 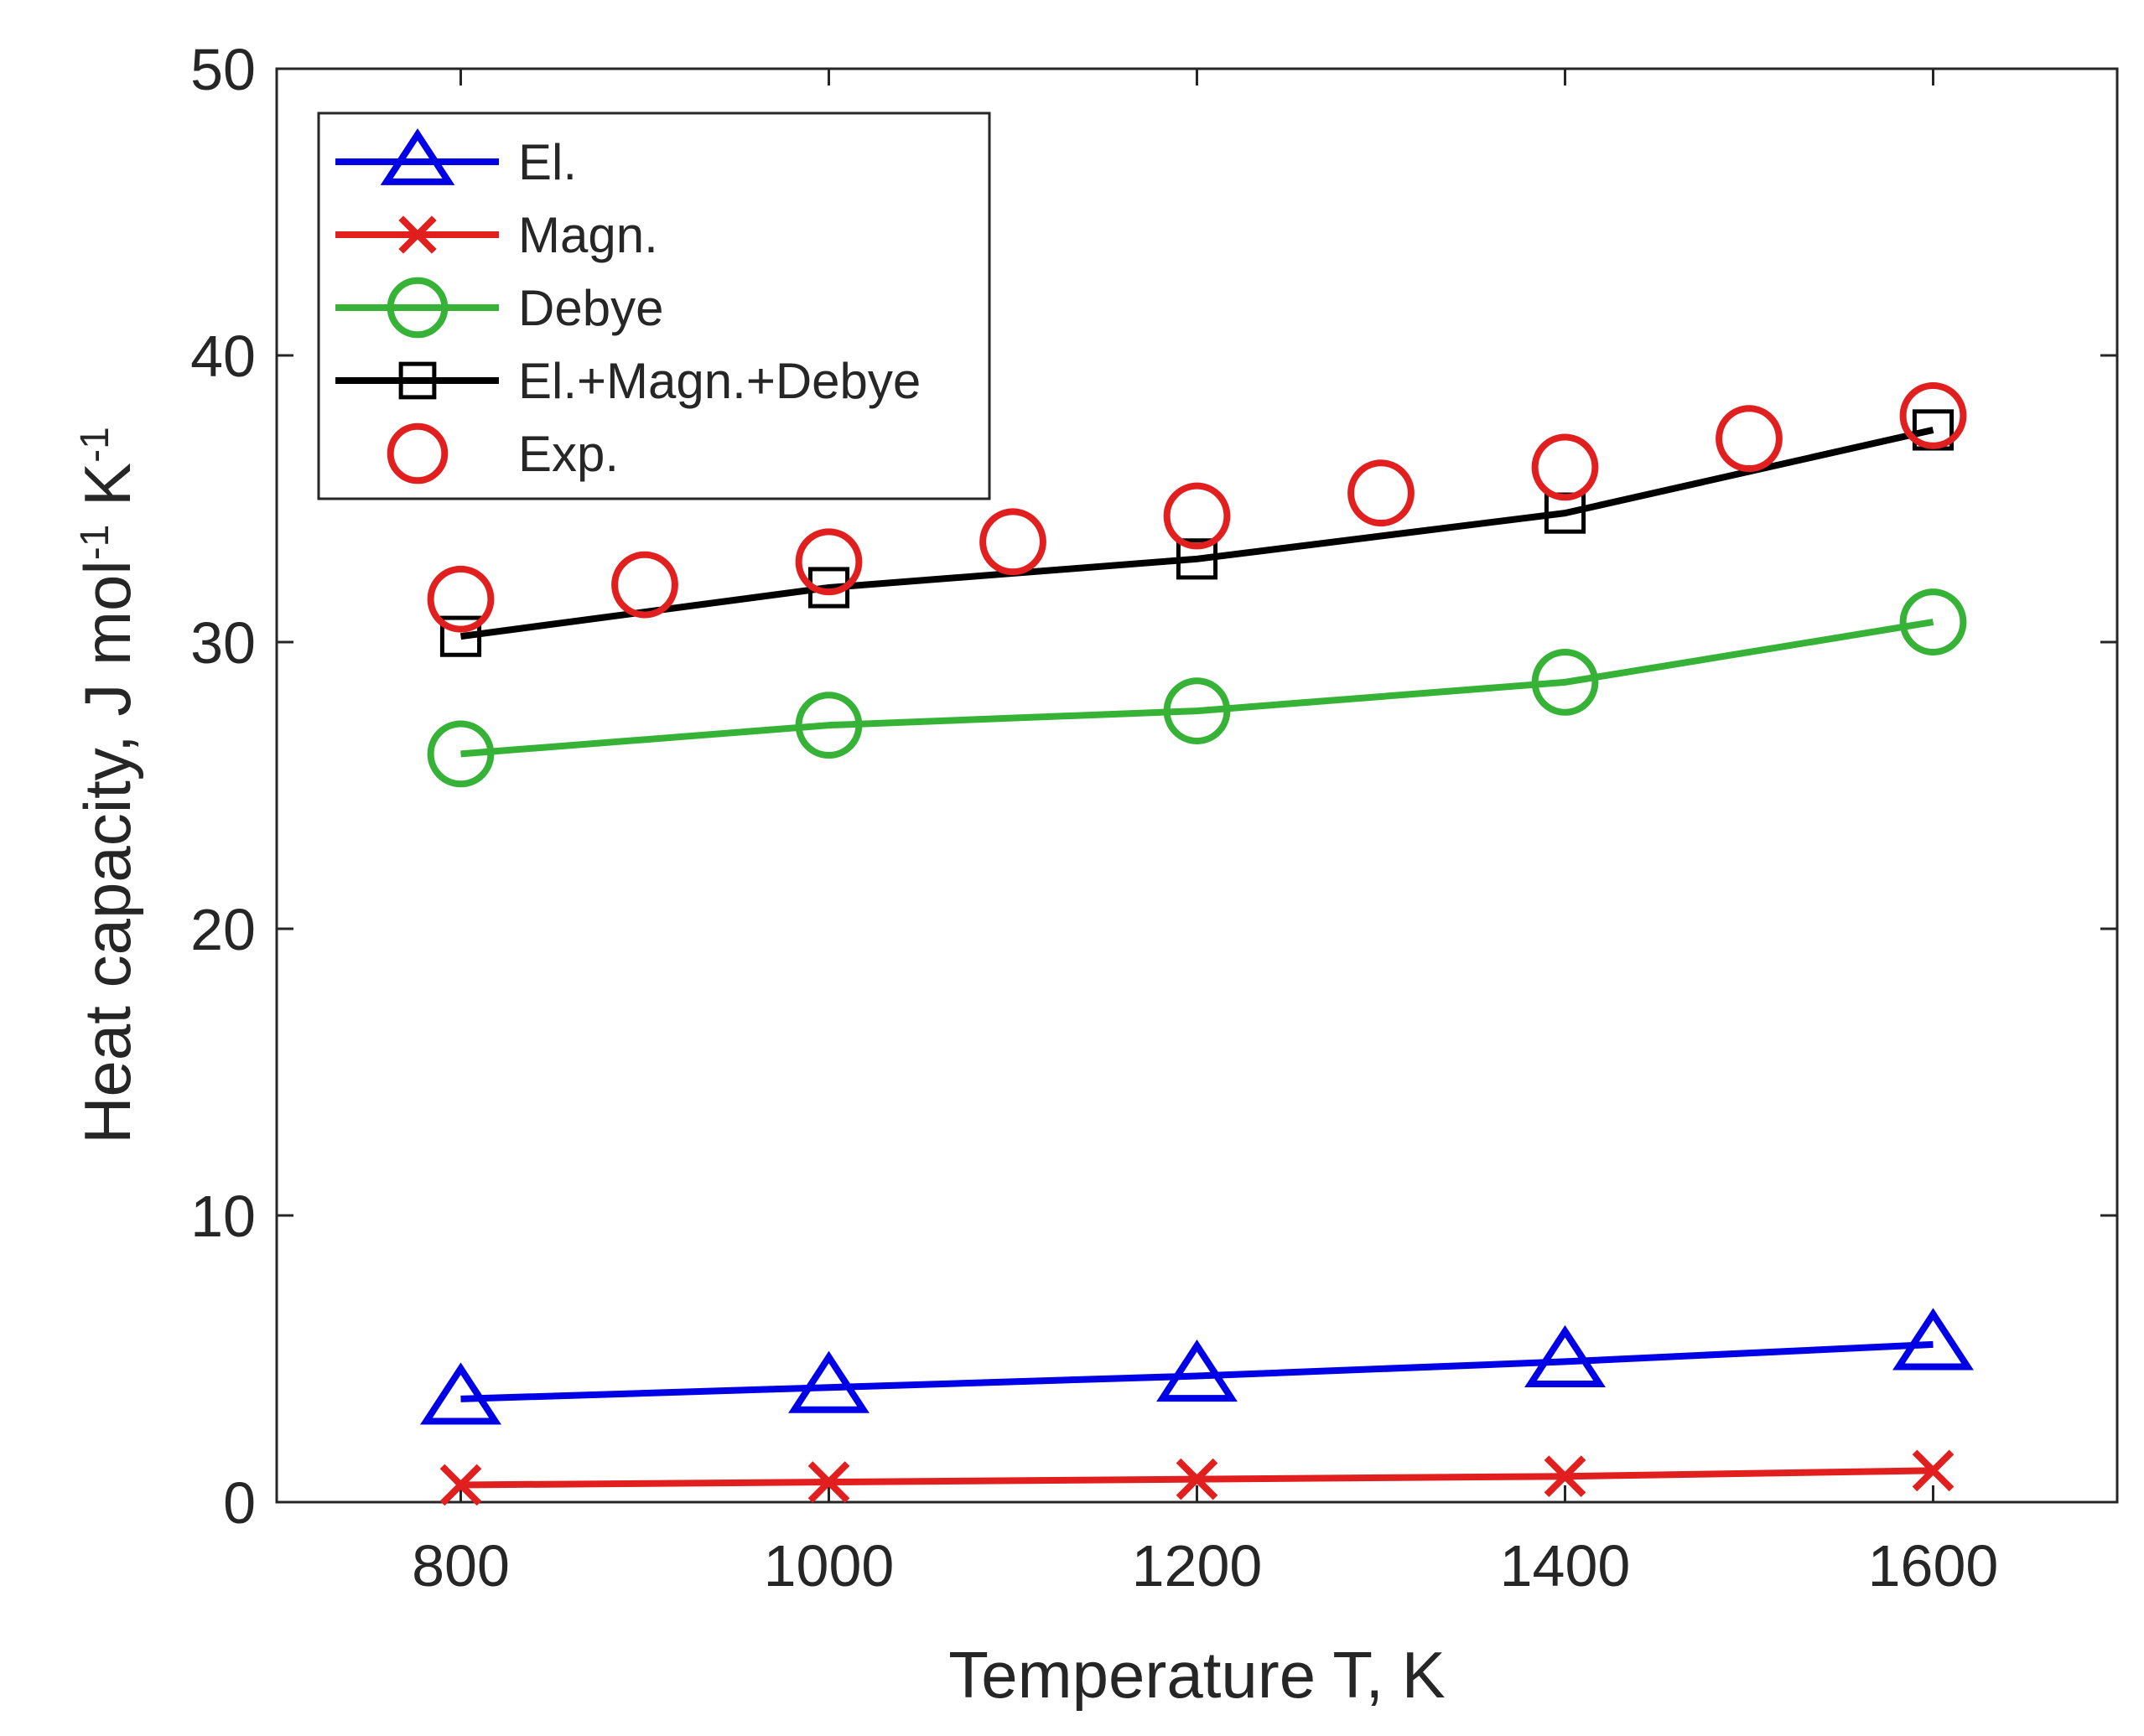 I want to click on legend-label: El., so click(x=547, y=162).